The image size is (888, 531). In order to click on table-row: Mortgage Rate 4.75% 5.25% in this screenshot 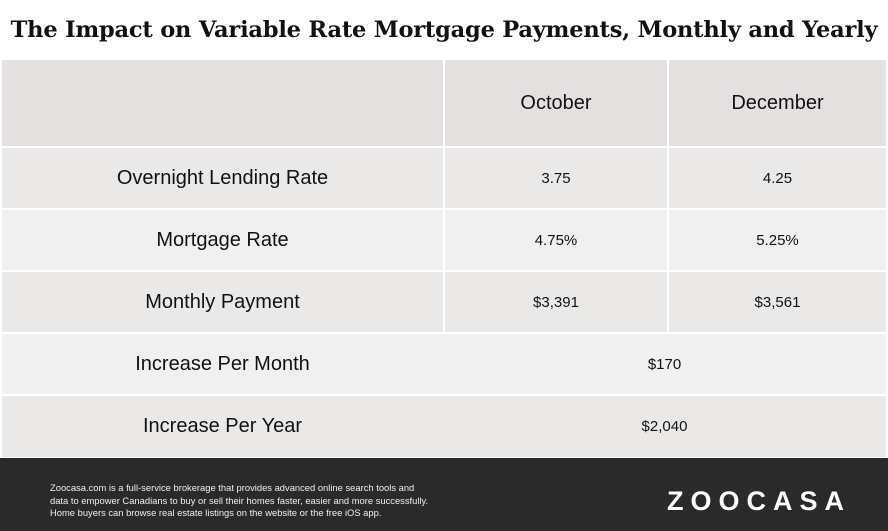, I will do `click(444, 239)`.